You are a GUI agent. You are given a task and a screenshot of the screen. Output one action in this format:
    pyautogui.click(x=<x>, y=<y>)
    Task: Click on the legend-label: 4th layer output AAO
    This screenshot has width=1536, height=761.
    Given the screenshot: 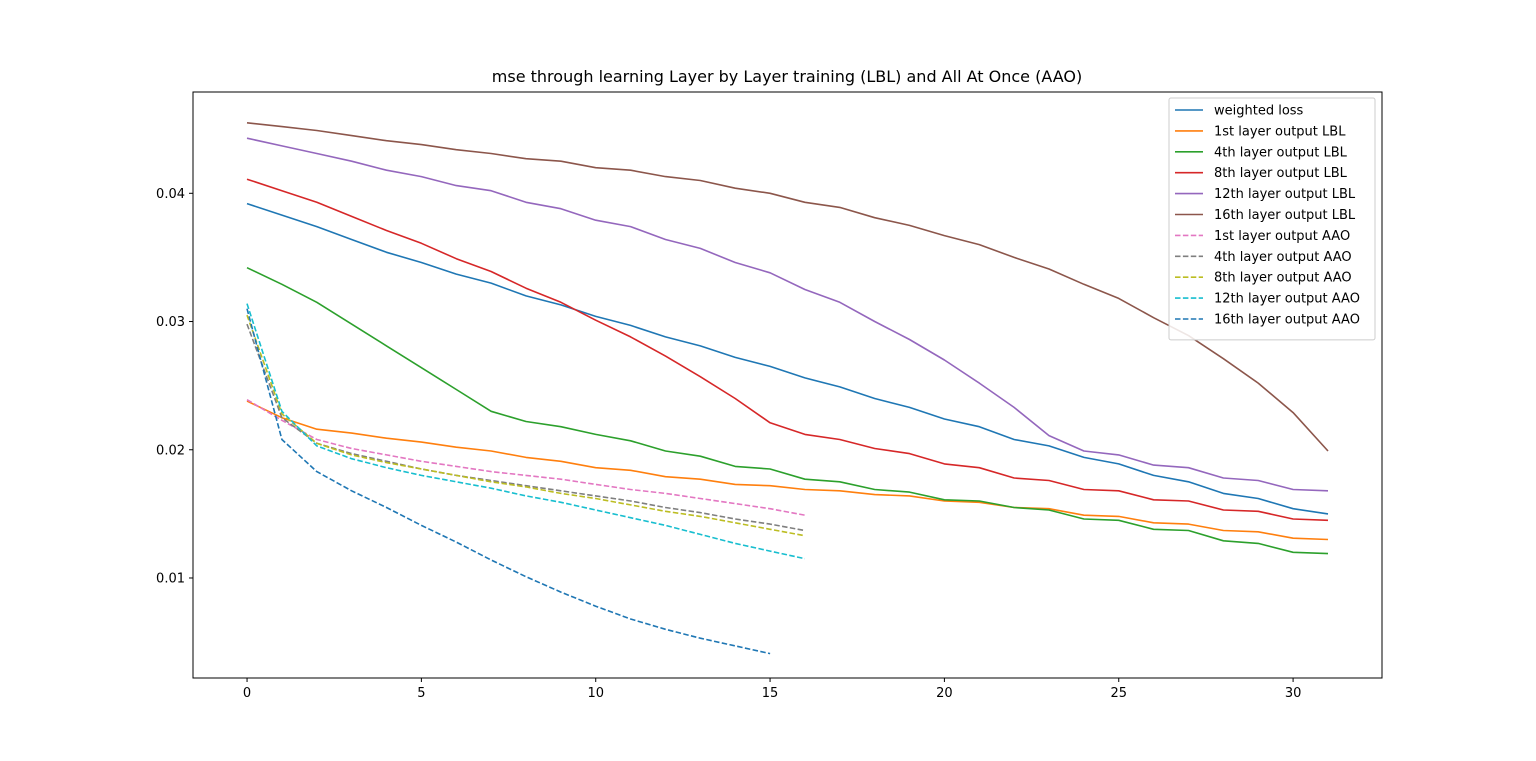 What is the action you would take?
    pyautogui.click(x=1283, y=257)
    